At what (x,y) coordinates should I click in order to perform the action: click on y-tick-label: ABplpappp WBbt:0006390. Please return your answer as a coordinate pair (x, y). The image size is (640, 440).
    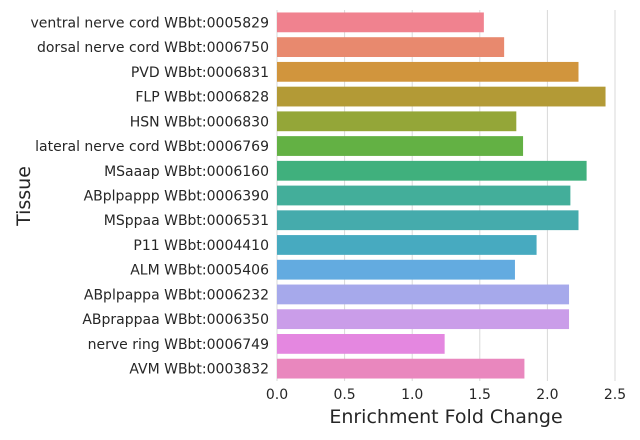
    Looking at the image, I should click on (176, 197).